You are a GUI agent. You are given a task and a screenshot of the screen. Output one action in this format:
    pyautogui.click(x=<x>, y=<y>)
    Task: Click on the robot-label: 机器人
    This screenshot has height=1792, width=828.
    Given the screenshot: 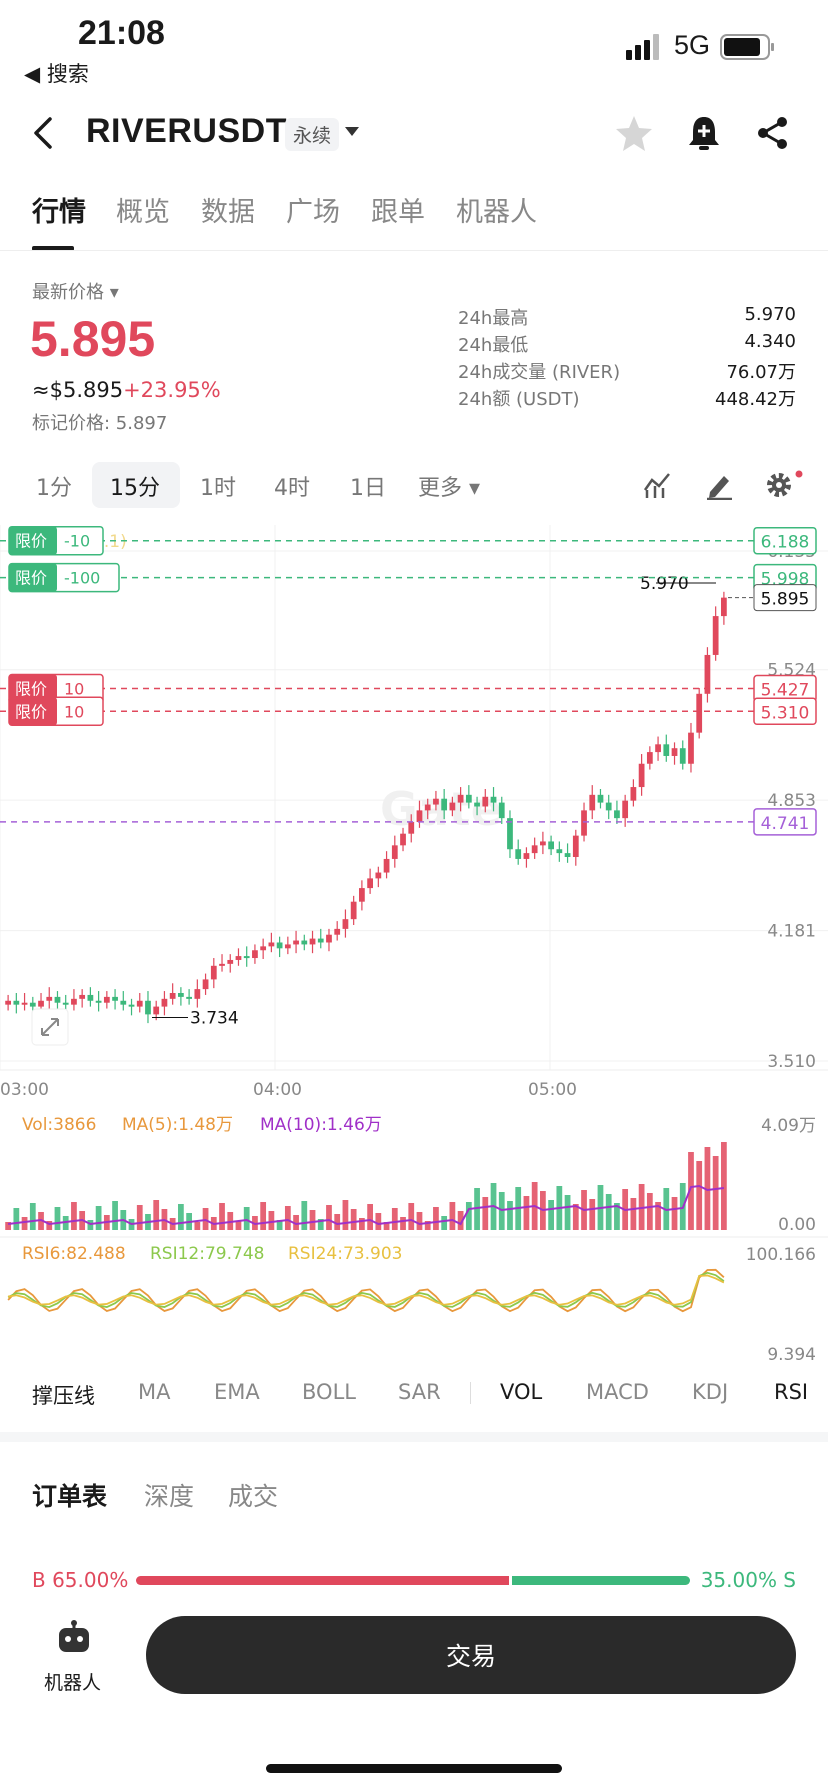 What is the action you would take?
    pyautogui.click(x=73, y=1683)
    